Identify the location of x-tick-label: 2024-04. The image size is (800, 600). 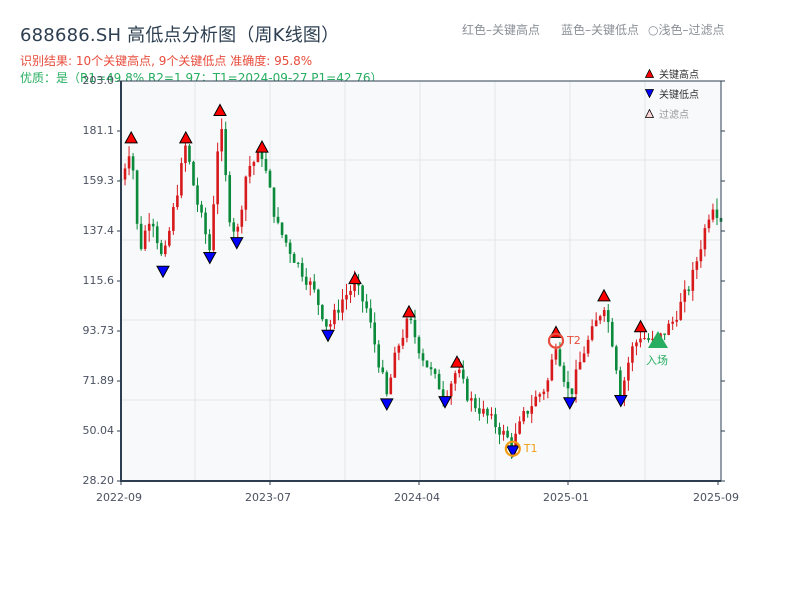
(417, 497).